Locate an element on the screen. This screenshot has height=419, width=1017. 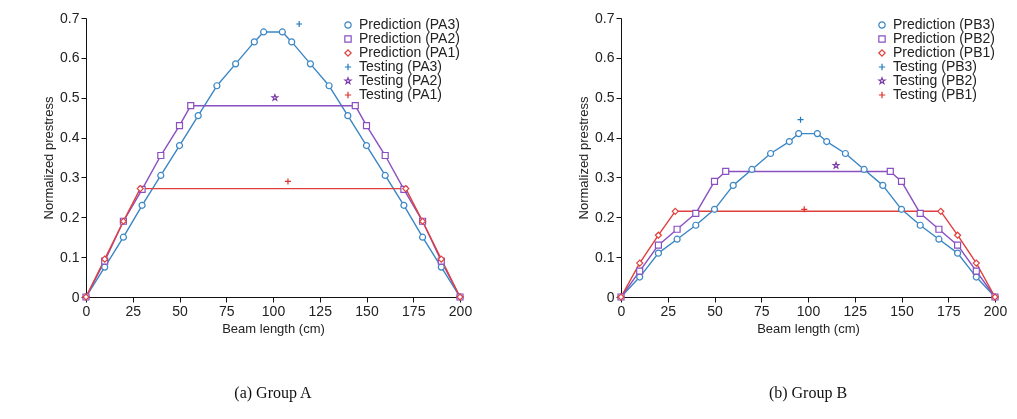
legend-label: Testing (PA1) is located at coordinates (400, 94).